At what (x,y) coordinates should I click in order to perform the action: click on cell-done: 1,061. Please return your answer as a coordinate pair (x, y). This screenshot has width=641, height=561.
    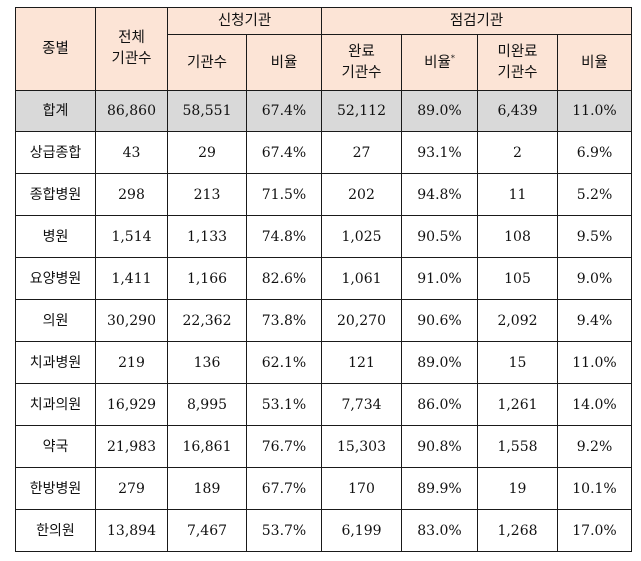
    Looking at the image, I should click on (361, 278).